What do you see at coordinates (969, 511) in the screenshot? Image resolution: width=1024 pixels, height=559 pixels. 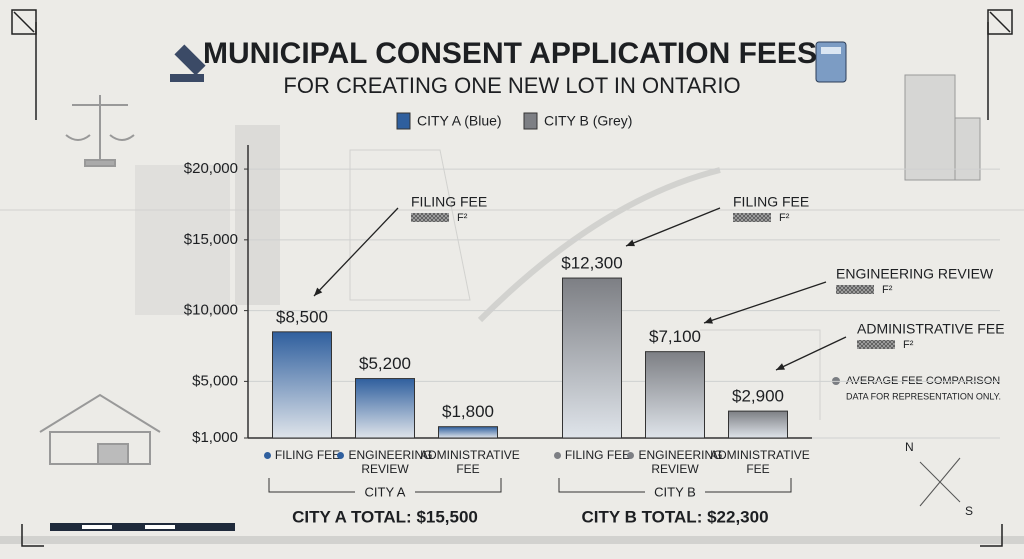 I see `compass-s: S` at bounding box center [969, 511].